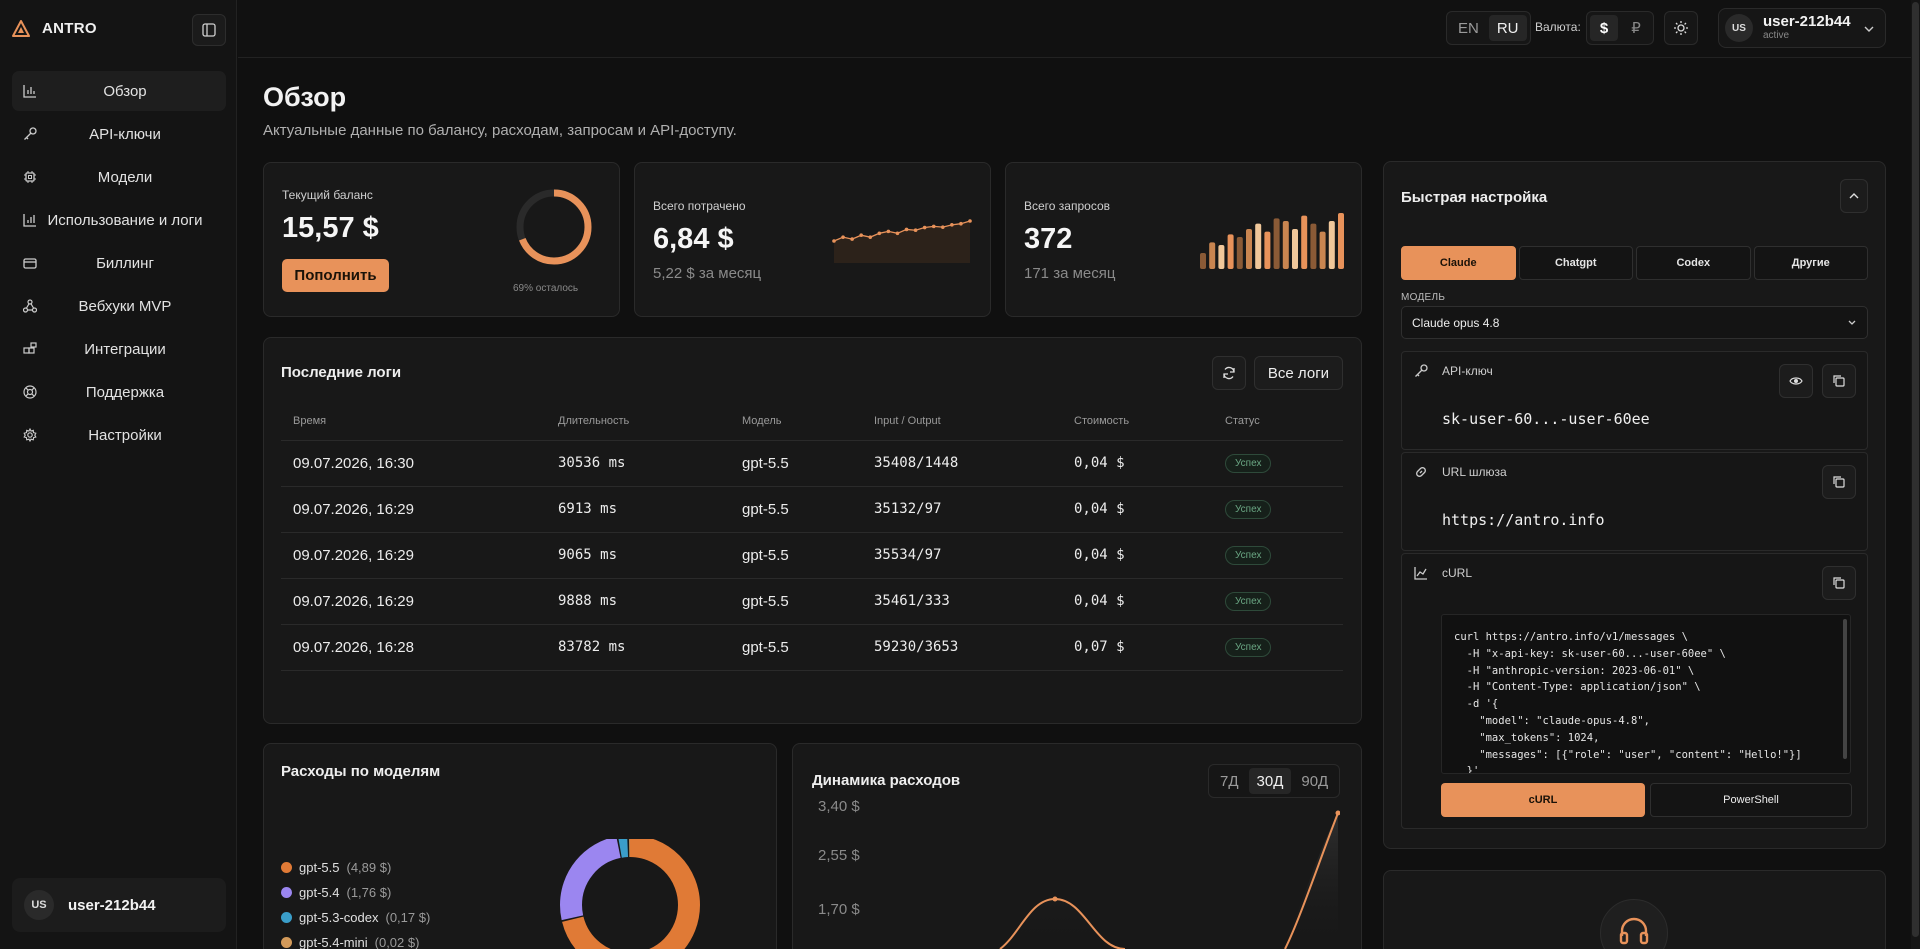 This screenshot has height=949, width=1920. Describe the element at coordinates (1137, 421) in the screenshot. I see `column-header-cost: Стоимость` at that location.